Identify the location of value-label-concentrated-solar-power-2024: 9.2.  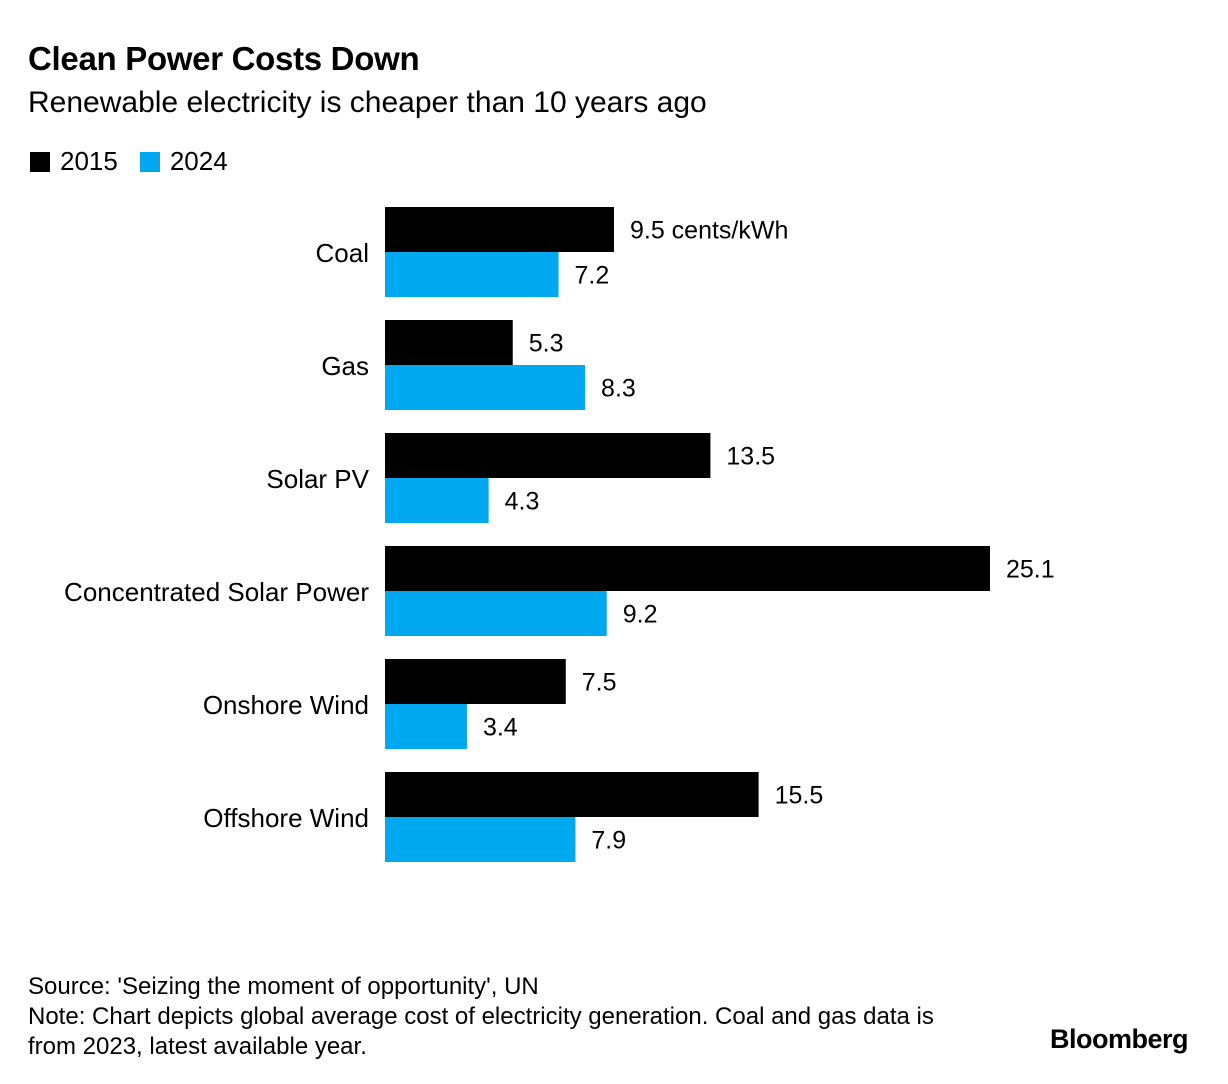
(640, 615).